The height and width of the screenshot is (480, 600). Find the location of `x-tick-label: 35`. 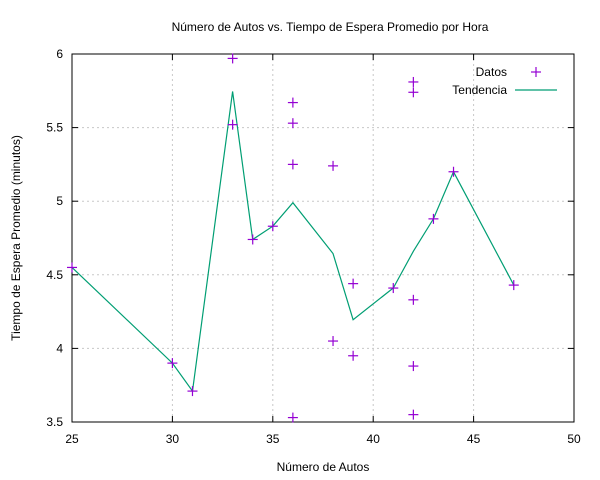

x-tick-label: 35 is located at coordinates (273, 439).